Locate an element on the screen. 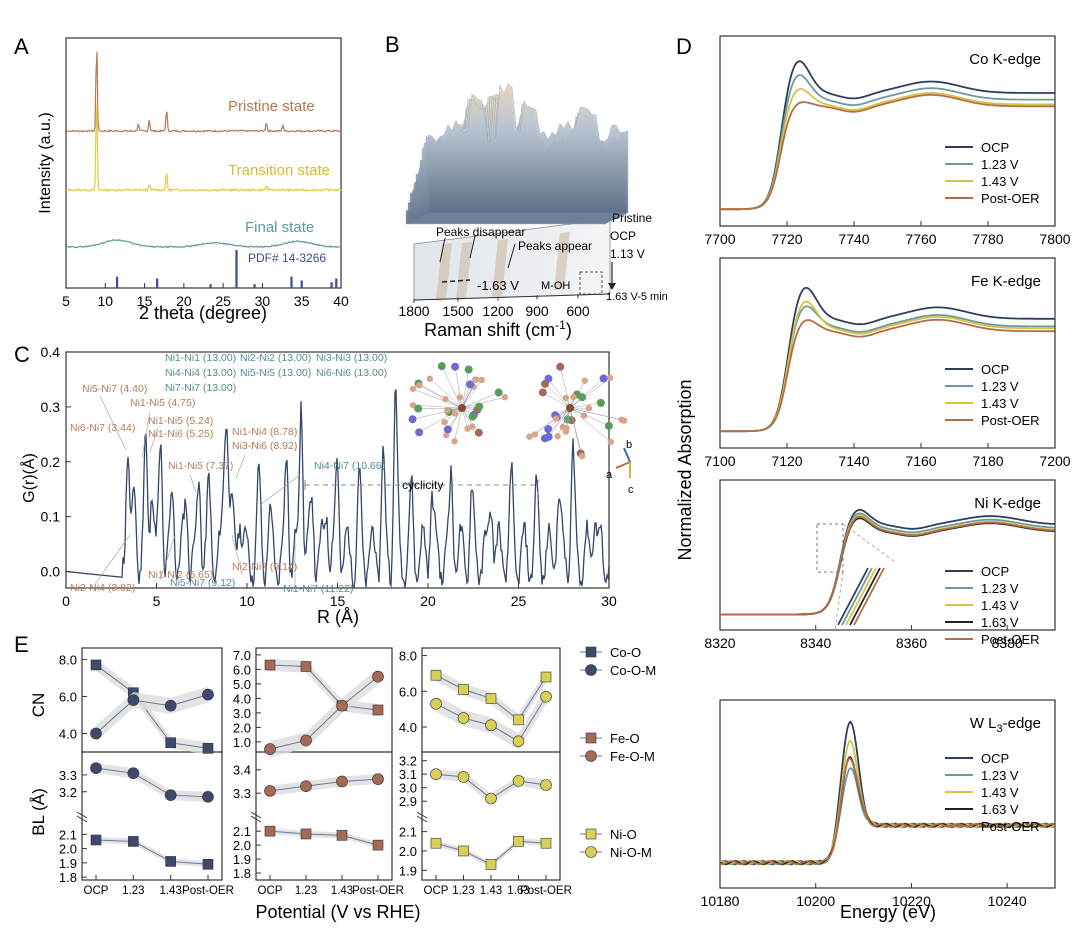 The image size is (1080, 943). a-xtick-label: 25 is located at coordinates (223, 301).